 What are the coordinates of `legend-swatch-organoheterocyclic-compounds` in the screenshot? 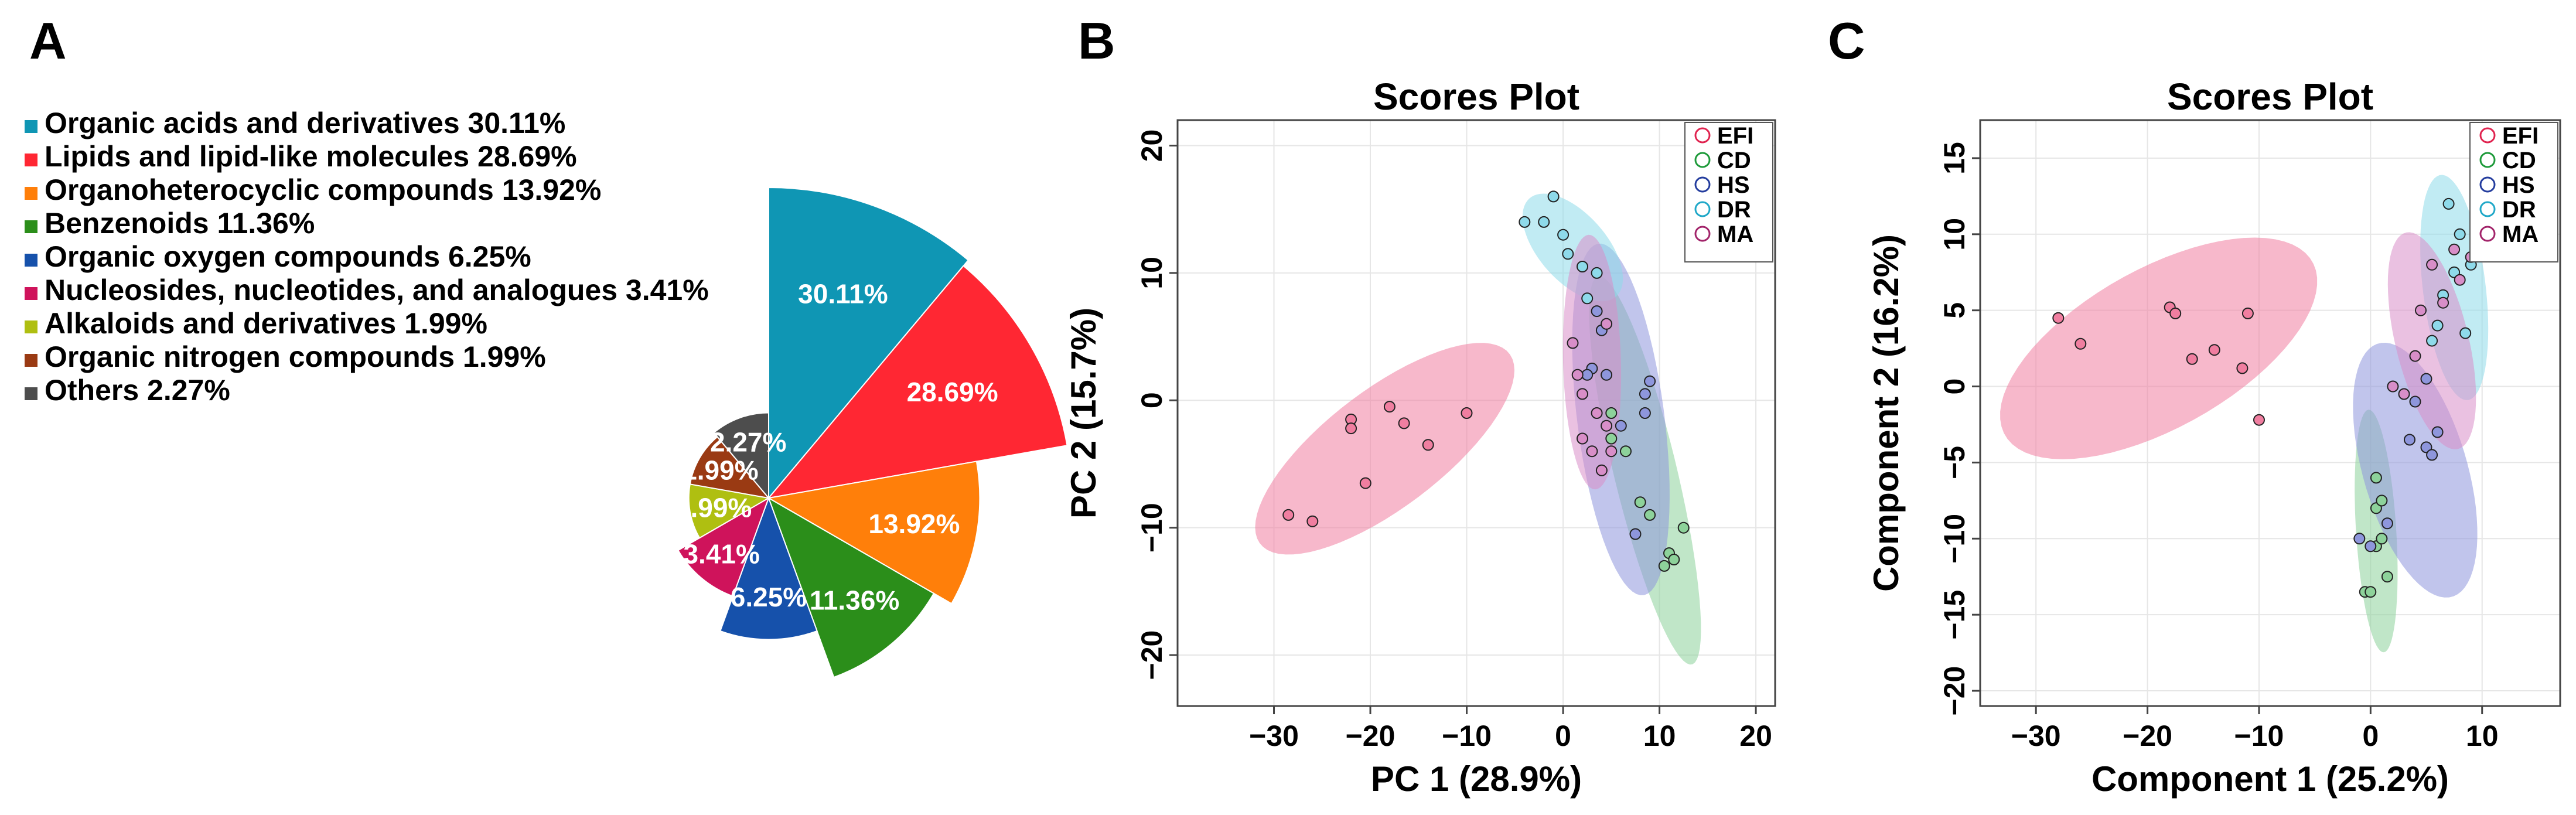 It's located at (31, 193).